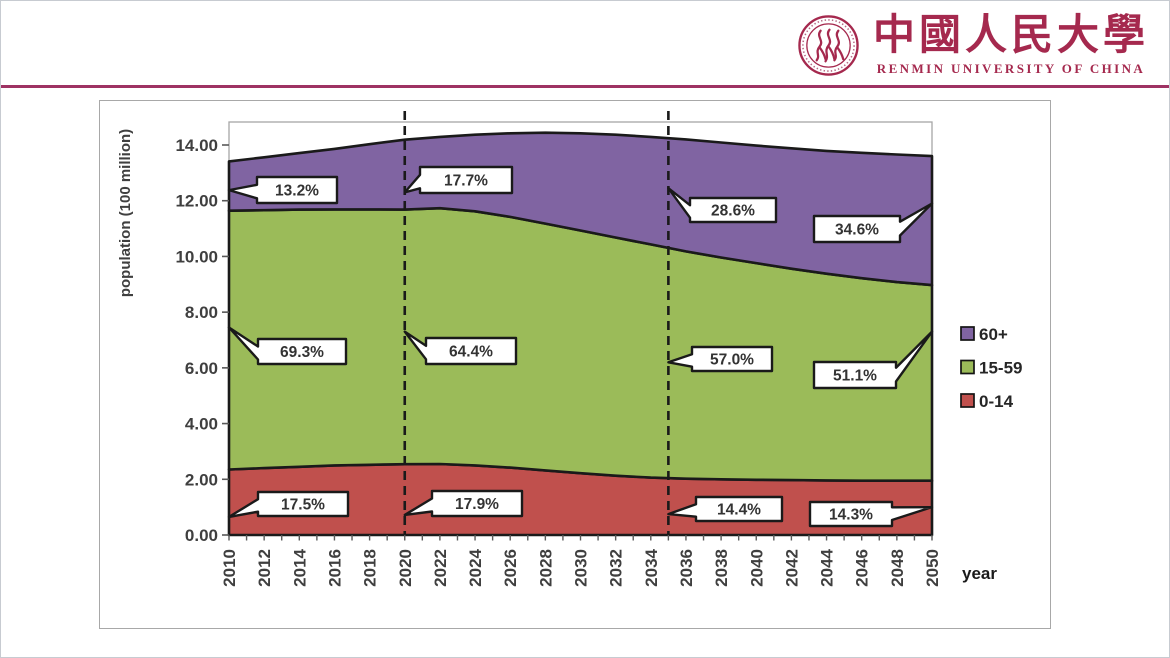  I want to click on callout-label: 69.3%, so click(302, 352).